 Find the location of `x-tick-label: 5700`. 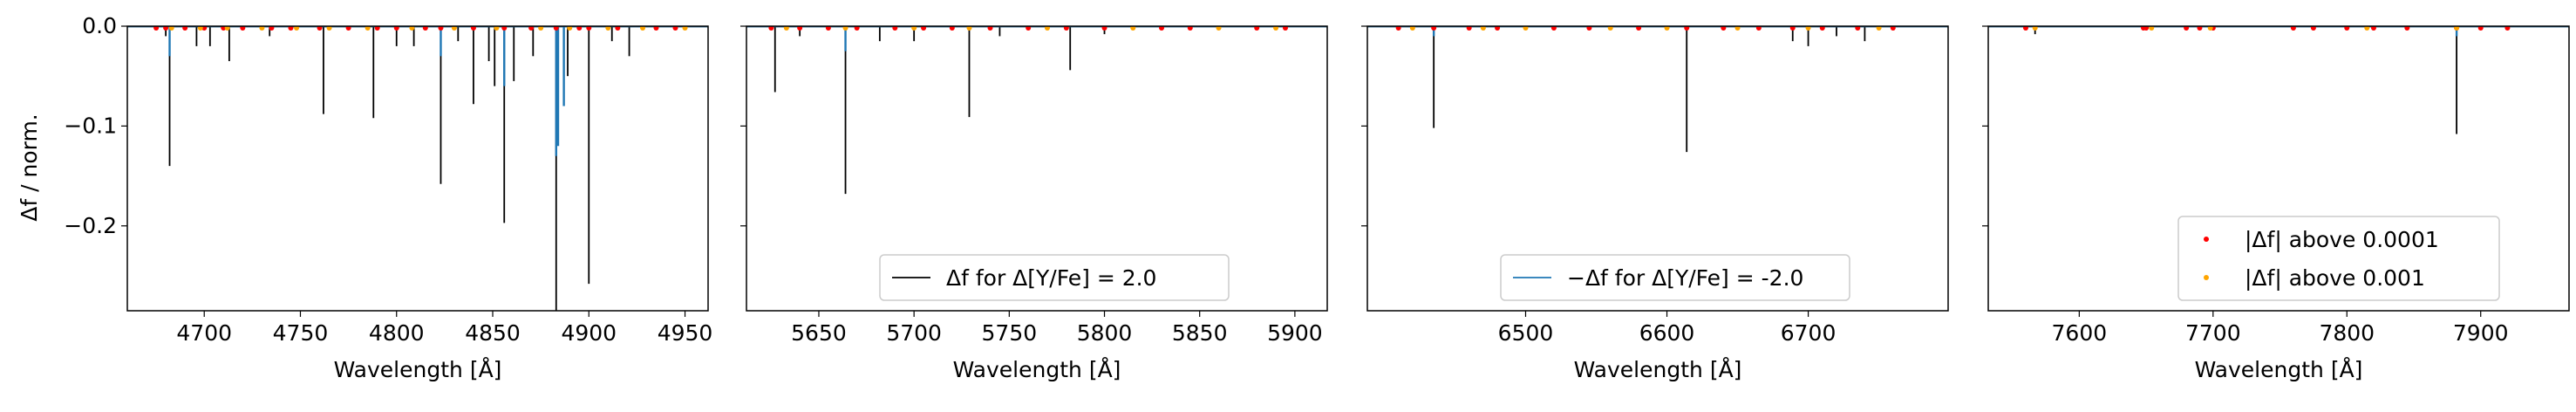

x-tick-label: 5700 is located at coordinates (914, 333).